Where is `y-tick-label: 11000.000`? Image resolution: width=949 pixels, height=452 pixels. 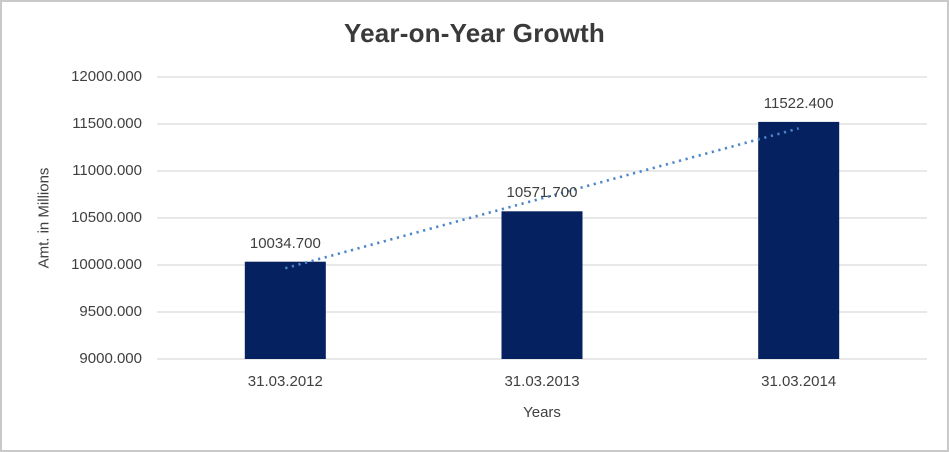
y-tick-label: 11000.000 is located at coordinates (107, 170).